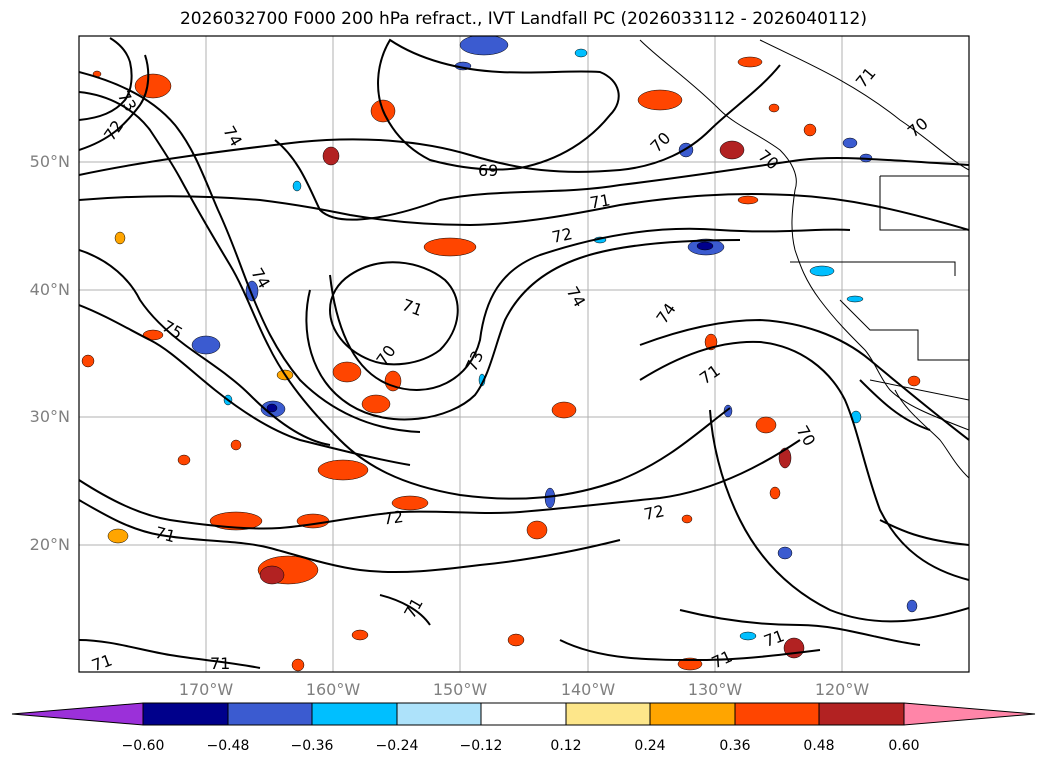 The height and width of the screenshot is (765, 1047). What do you see at coordinates (228, 746) in the screenshot?
I see `colorbar-tick-label: −0.48` at bounding box center [228, 746].